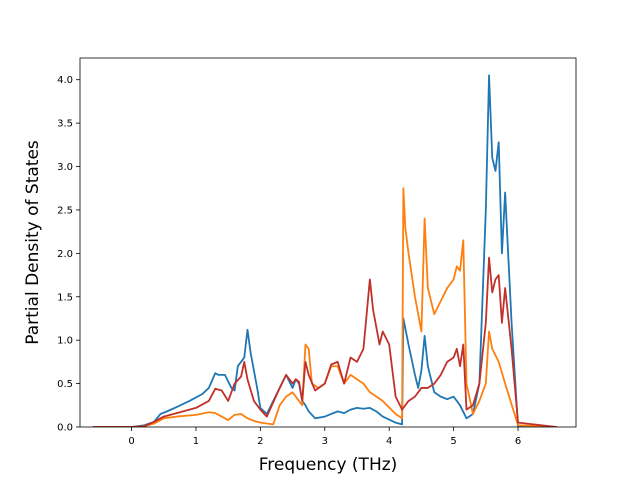 Image resolution: width=640 pixels, height=480 pixels. I want to click on y-axis-label: Partial Density of States, so click(33, 242).